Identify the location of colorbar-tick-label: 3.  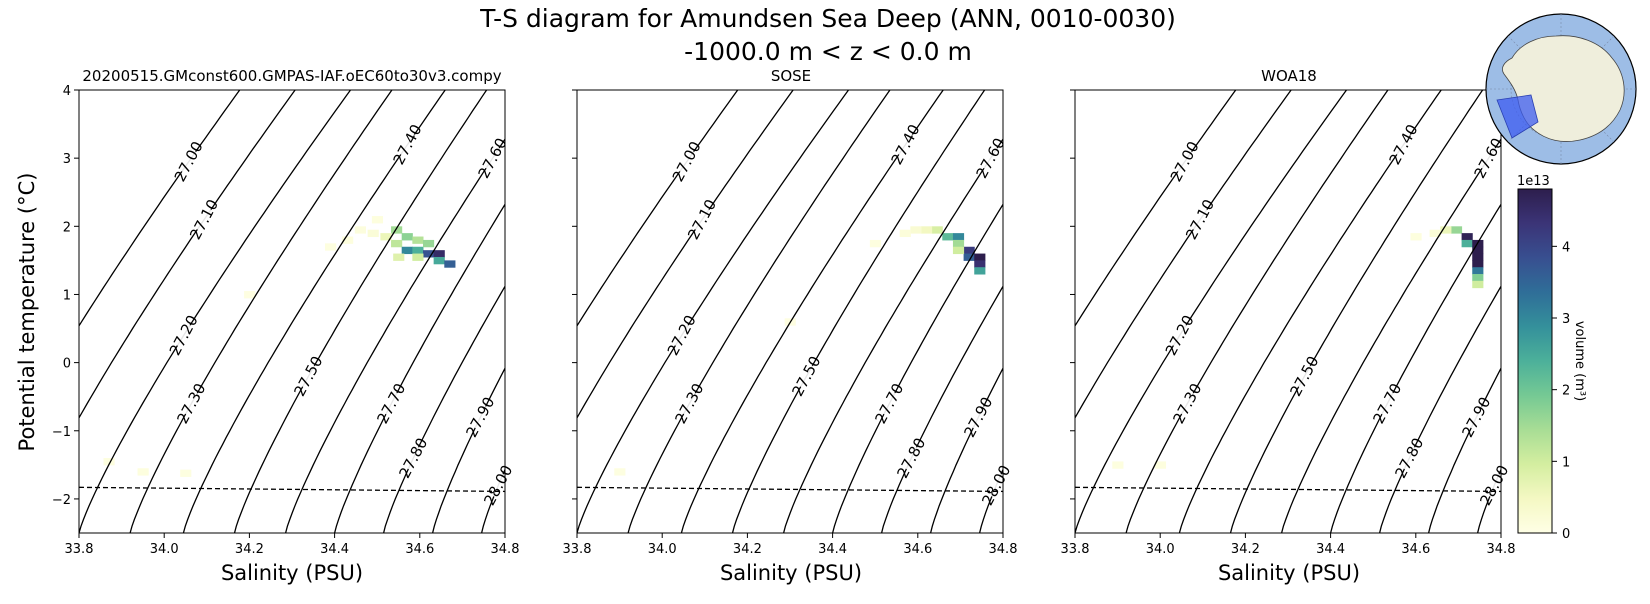
(1566, 319).